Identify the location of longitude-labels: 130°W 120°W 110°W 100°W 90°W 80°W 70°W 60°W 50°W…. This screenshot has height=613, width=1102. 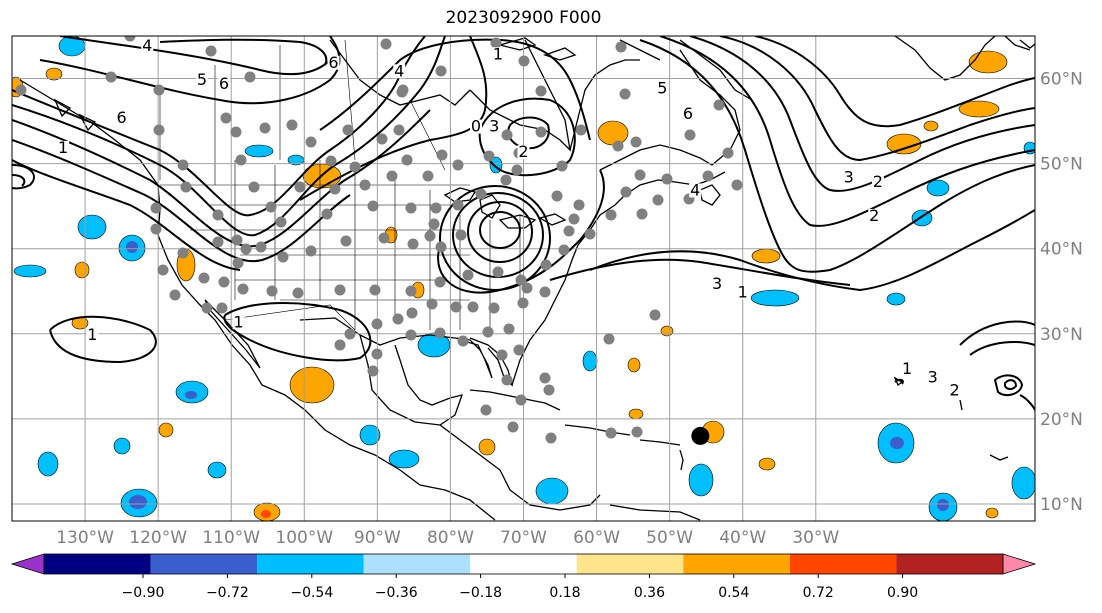
(447, 538).